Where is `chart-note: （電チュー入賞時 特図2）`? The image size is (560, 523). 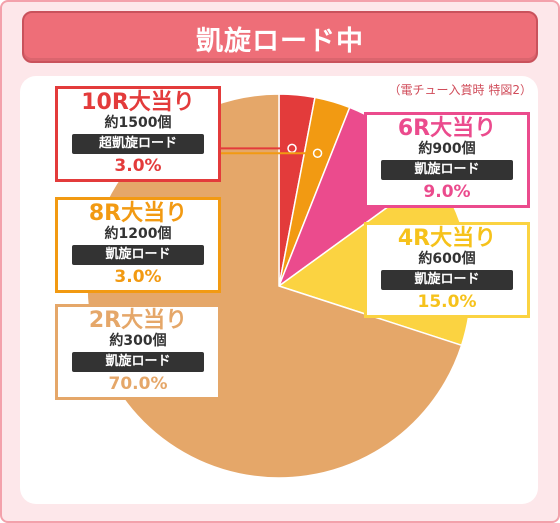
chart-note: （電チュー入賞時 特図2） is located at coordinates (460, 90).